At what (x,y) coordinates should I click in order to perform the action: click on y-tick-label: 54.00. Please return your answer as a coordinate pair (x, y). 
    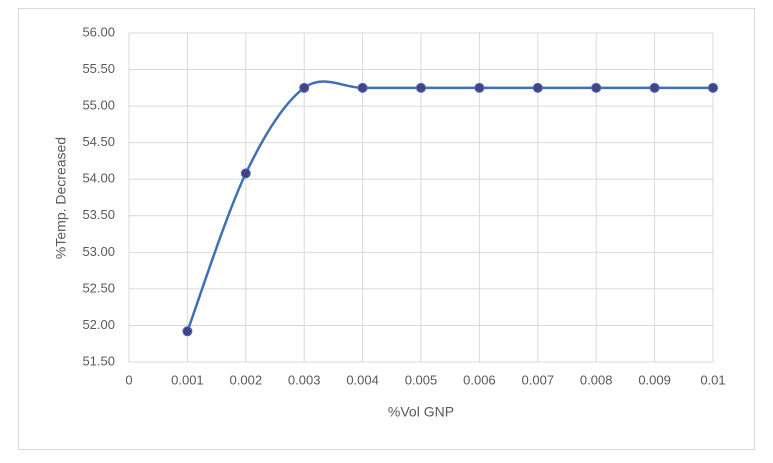
    Looking at the image, I should click on (98, 178).